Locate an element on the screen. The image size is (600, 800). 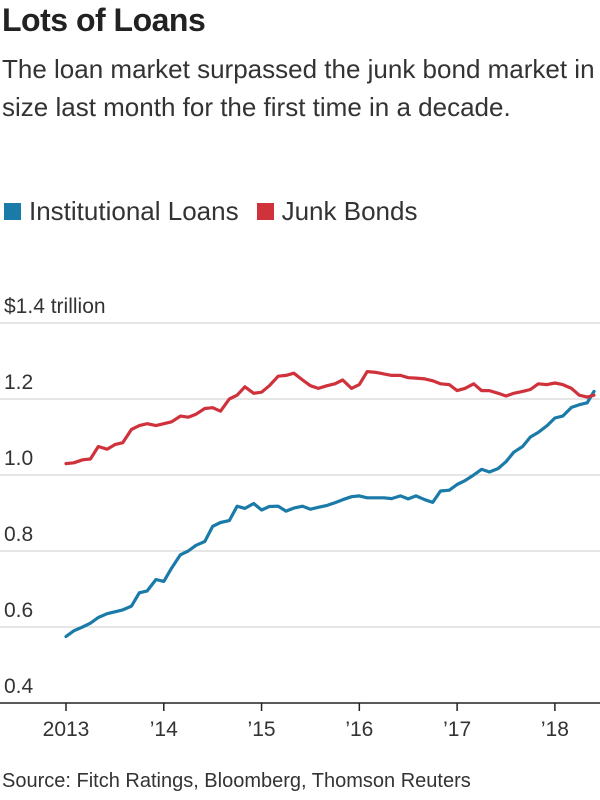
y-tick-label: $1.4 trillion is located at coordinates (55, 306).